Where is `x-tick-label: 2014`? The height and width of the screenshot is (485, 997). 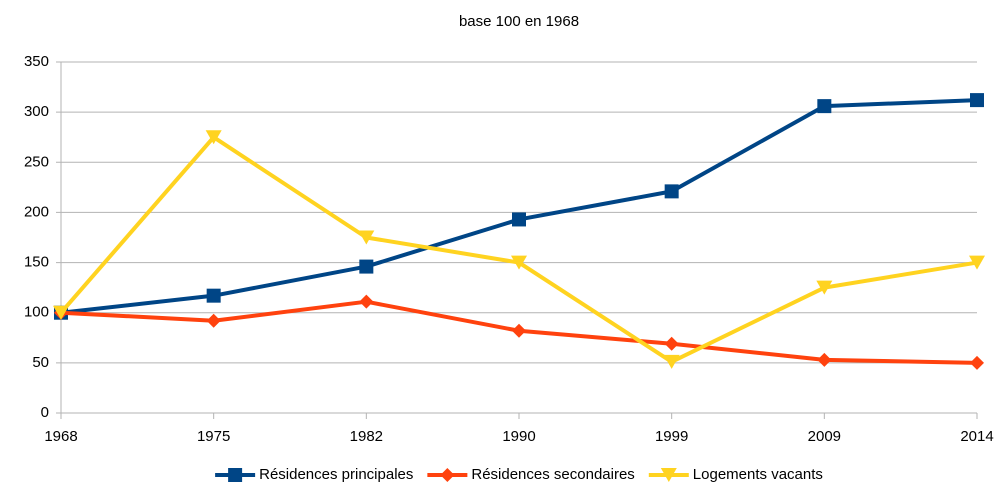 x-tick-label: 2014 is located at coordinates (976, 436).